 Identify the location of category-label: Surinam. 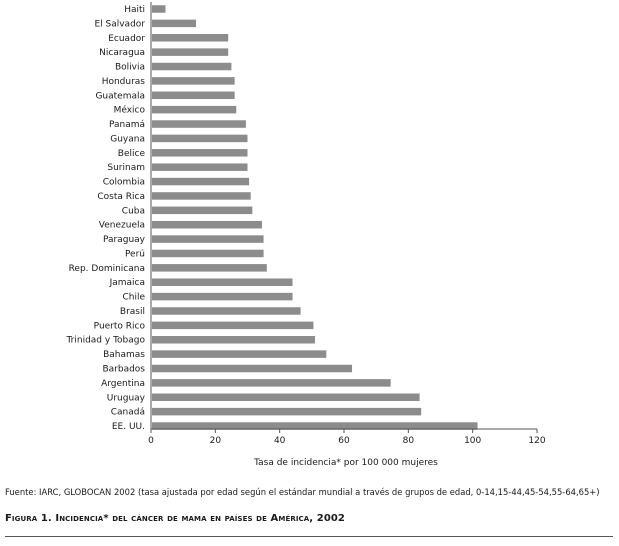
(126, 168).